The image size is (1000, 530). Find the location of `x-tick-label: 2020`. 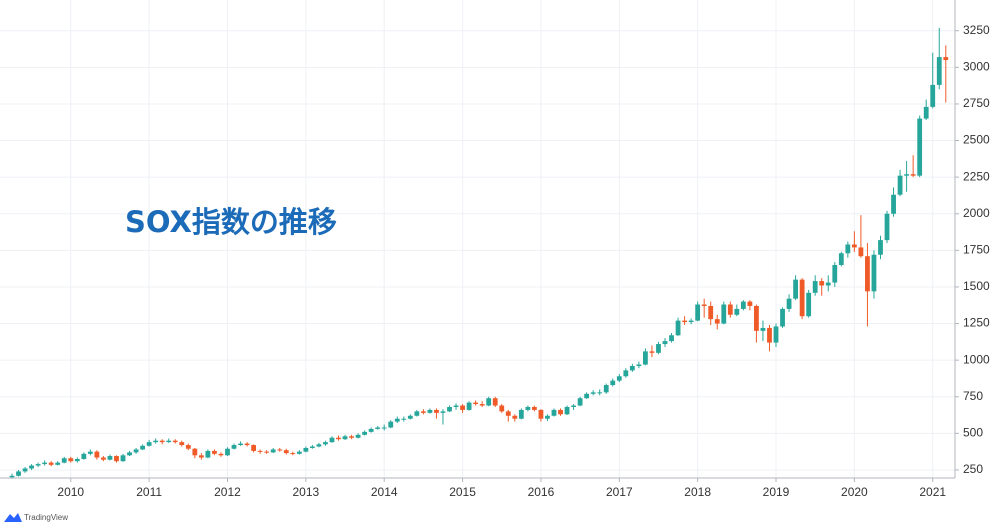

x-tick-label: 2020 is located at coordinates (854, 492).